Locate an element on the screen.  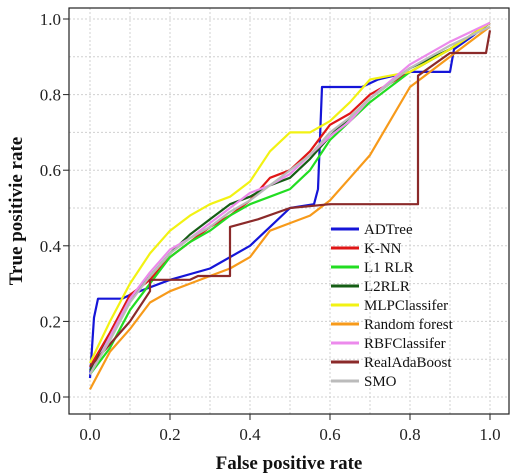
y-tick-label: 0.2 is located at coordinates (50, 321).